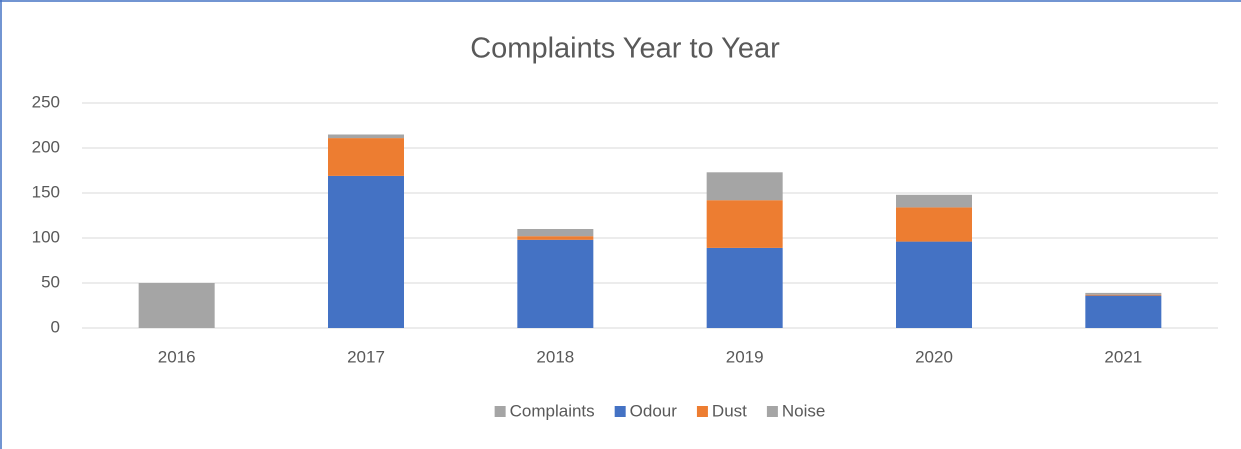 The image size is (1241, 449). Describe the element at coordinates (654, 410) in the screenshot. I see `legend-label: Odour` at that location.